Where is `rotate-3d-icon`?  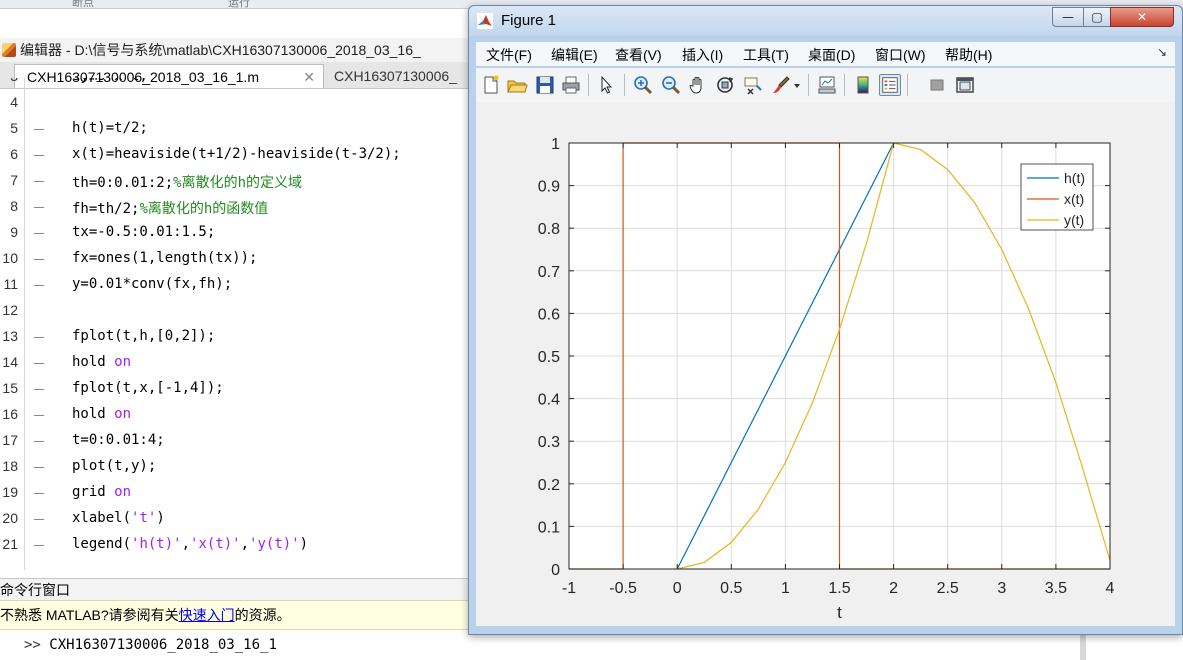
rotate-3d-icon is located at coordinates (725, 85).